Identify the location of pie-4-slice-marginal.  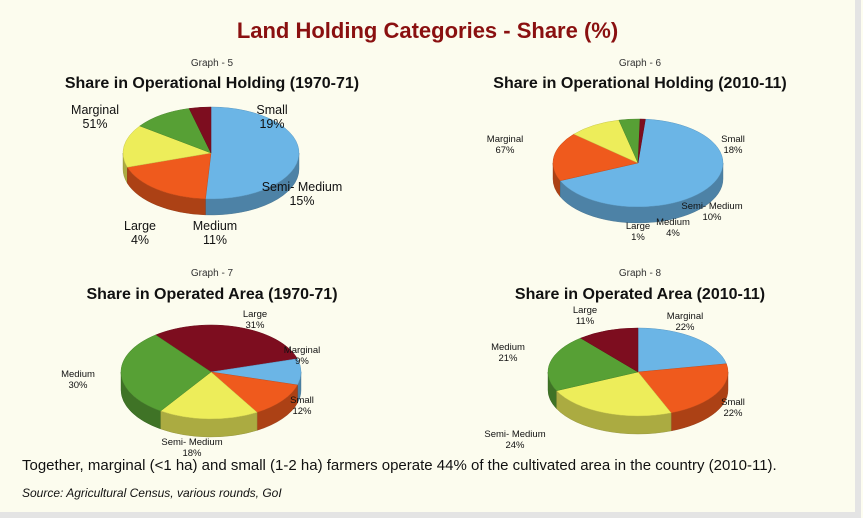
(682, 350).